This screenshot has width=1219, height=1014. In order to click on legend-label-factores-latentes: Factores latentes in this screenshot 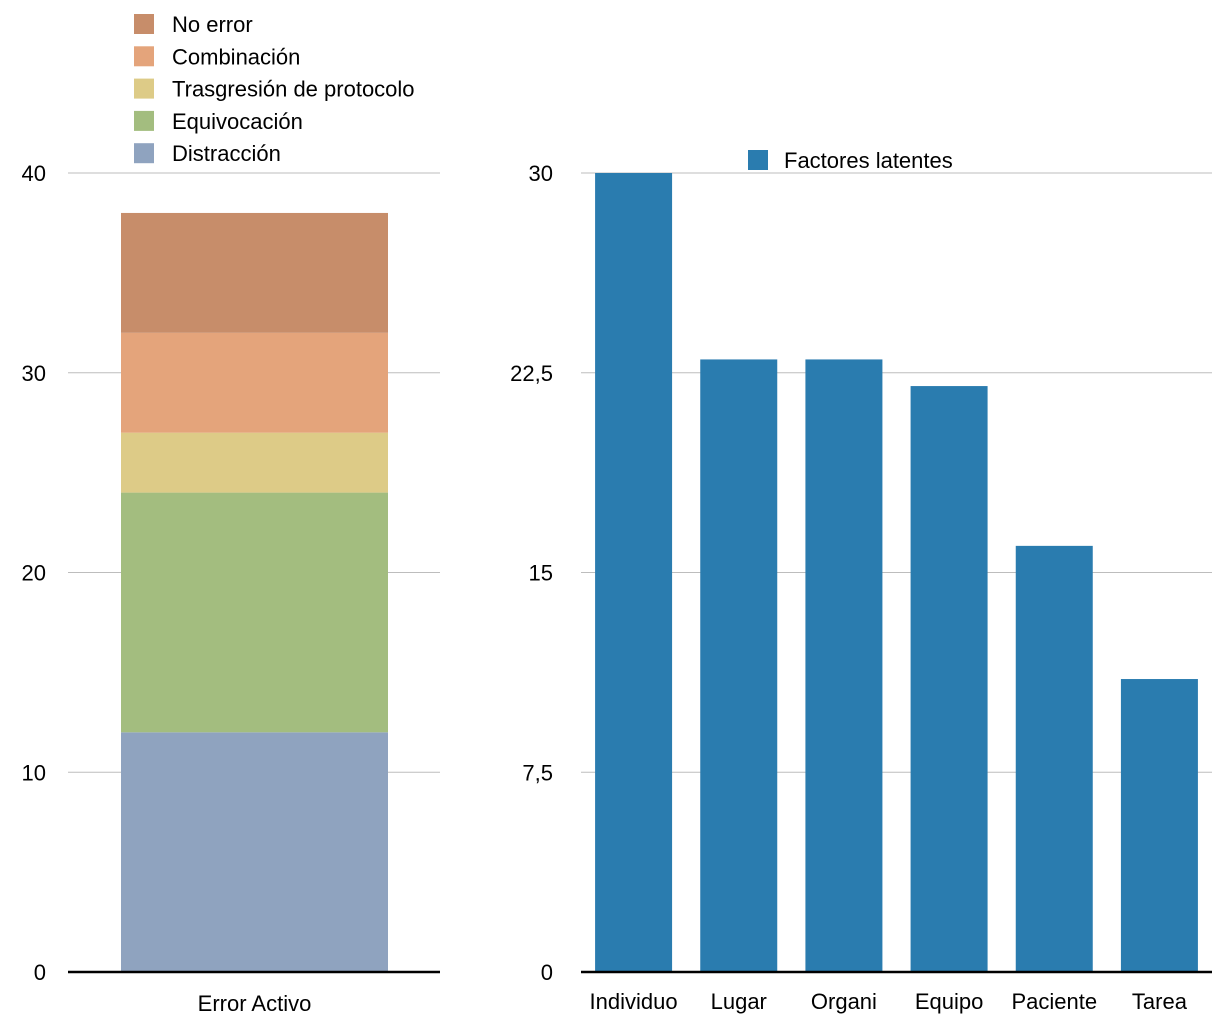, I will do `click(868, 160)`.